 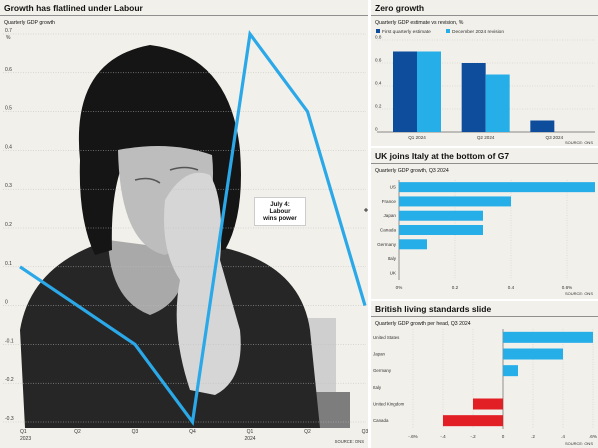 I want to click on x-tick-label: -.4, so click(x=443, y=436).